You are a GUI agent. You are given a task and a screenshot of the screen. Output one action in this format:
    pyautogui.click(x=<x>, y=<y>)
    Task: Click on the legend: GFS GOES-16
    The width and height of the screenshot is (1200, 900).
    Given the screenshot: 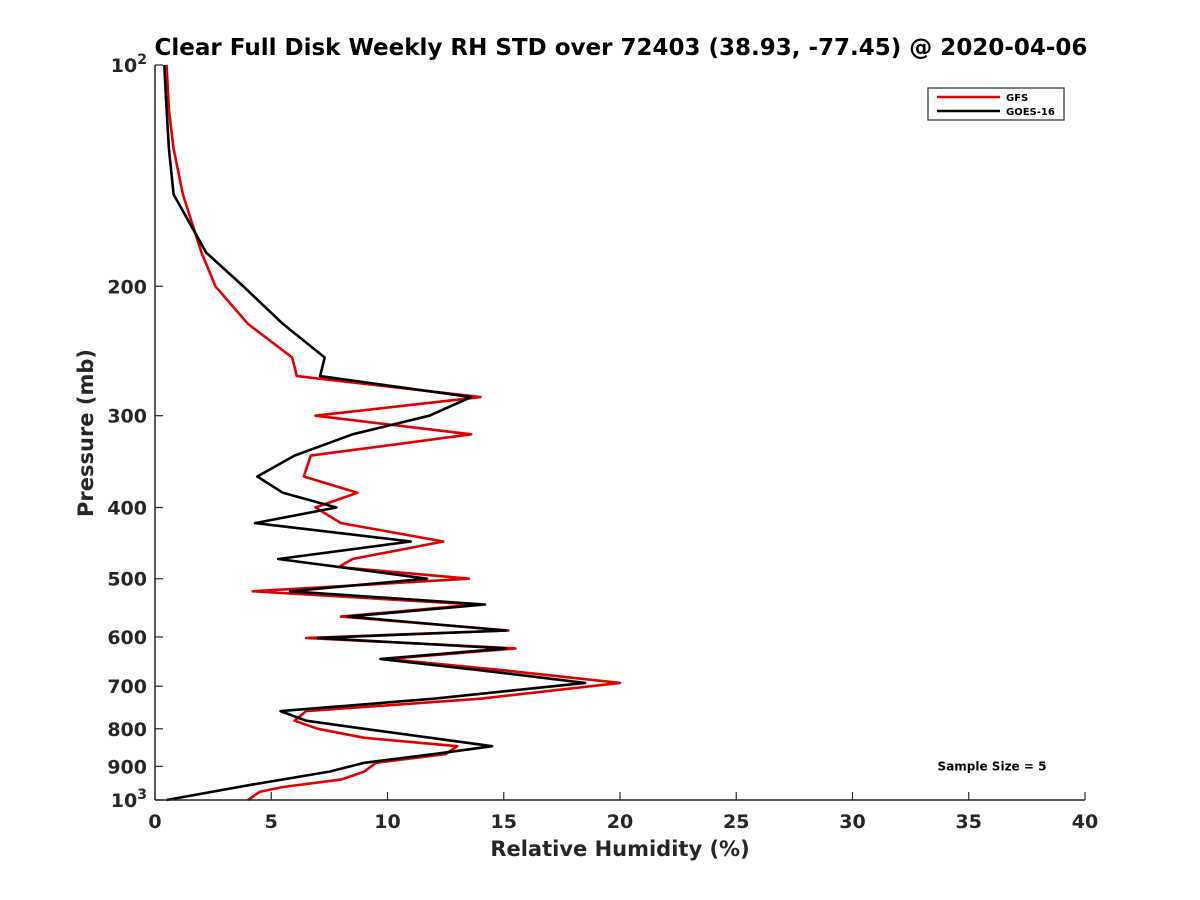 What is the action you would take?
    pyautogui.click(x=996, y=104)
    